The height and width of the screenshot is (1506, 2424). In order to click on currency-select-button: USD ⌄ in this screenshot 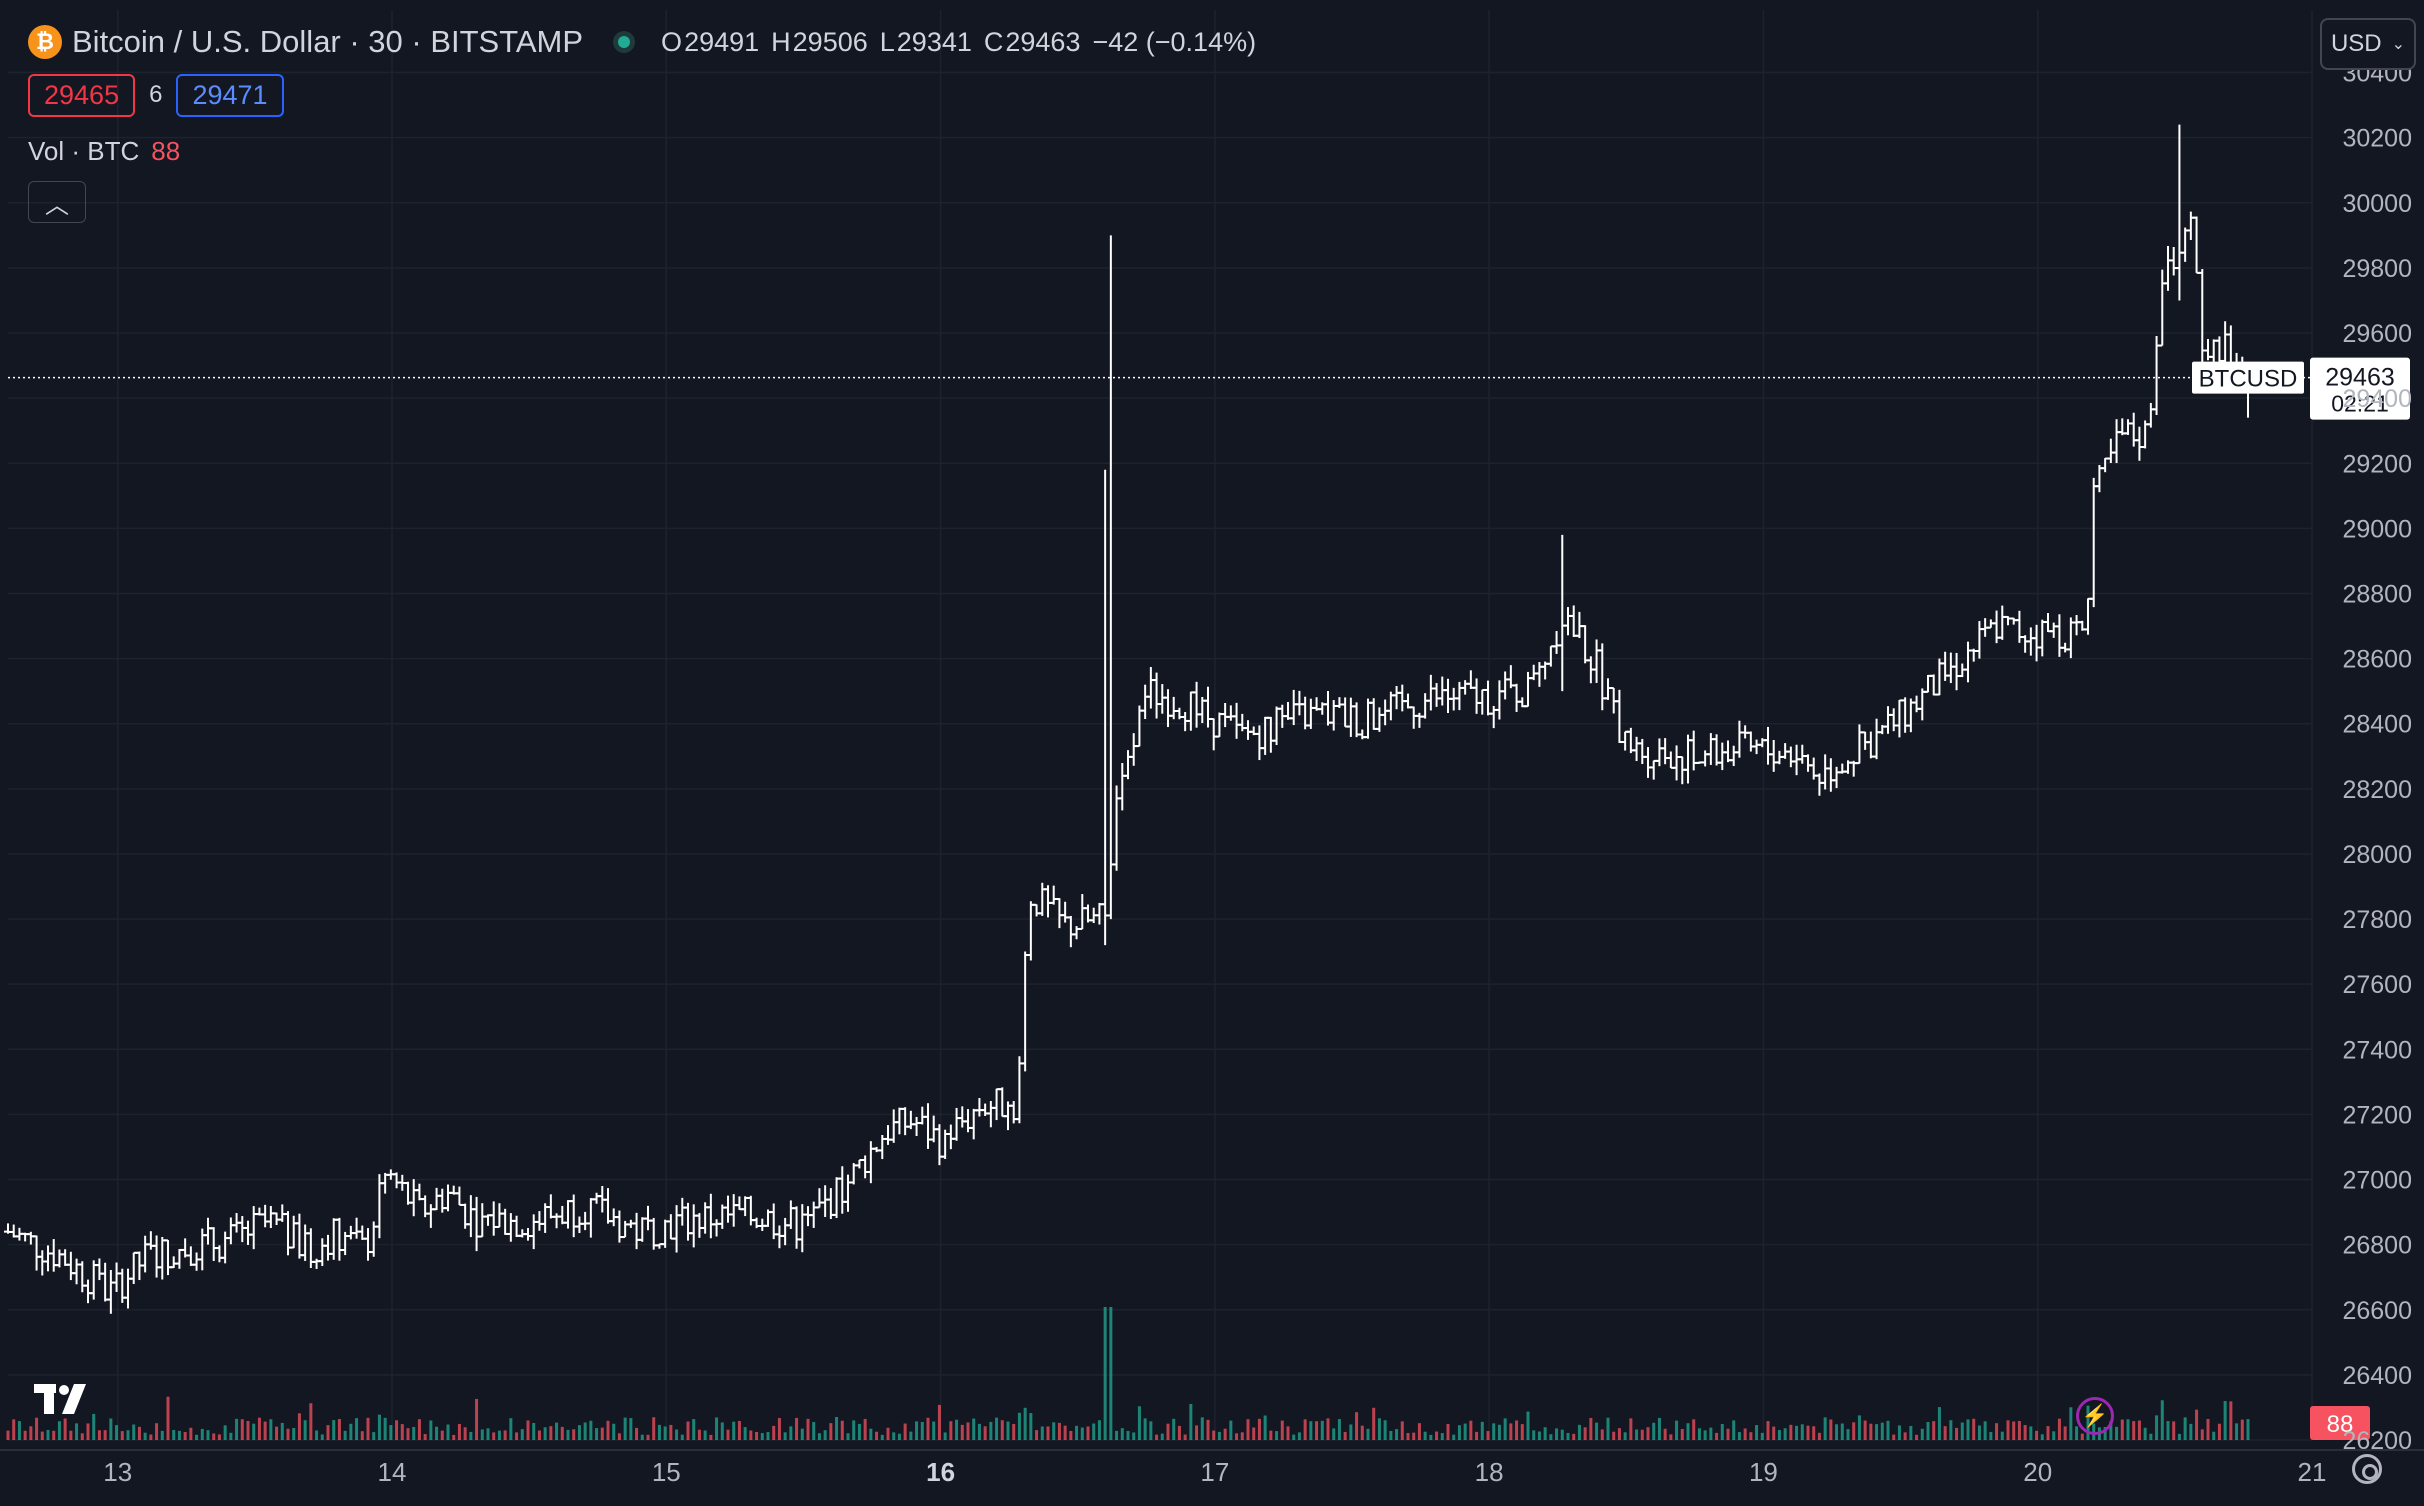, I will do `click(2368, 44)`.